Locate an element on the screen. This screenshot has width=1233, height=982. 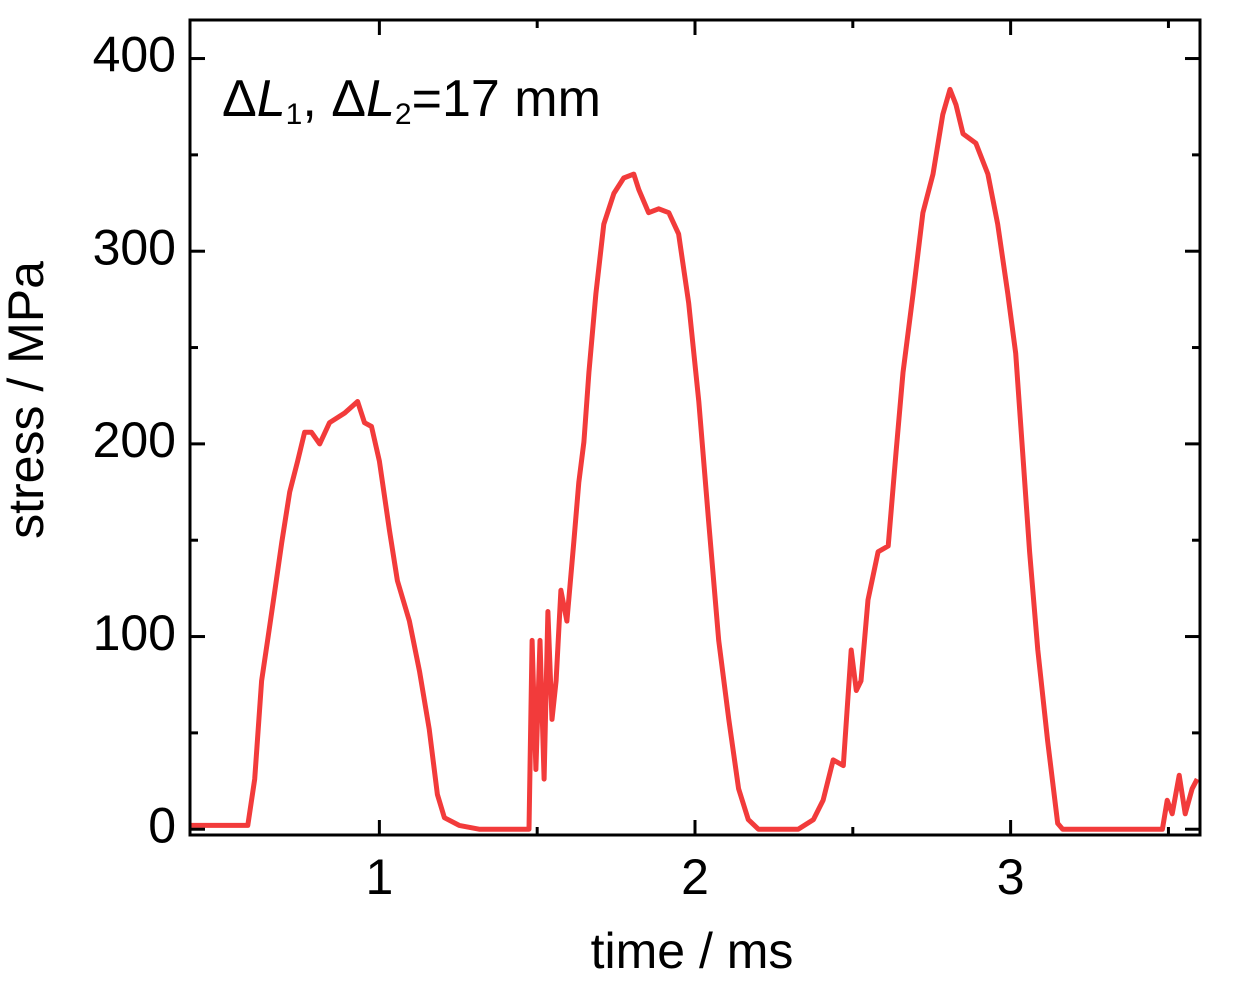
x-tick-label: 2 is located at coordinates (695, 877).